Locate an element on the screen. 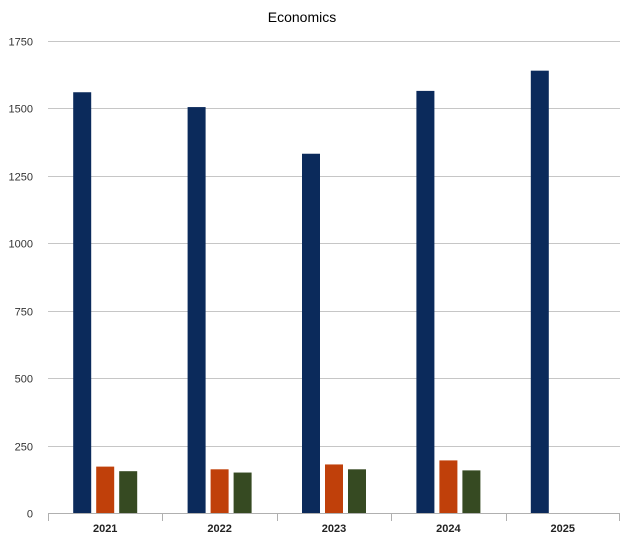 This screenshot has height=545, width=630. y-tick-label: 250 is located at coordinates (24, 448).